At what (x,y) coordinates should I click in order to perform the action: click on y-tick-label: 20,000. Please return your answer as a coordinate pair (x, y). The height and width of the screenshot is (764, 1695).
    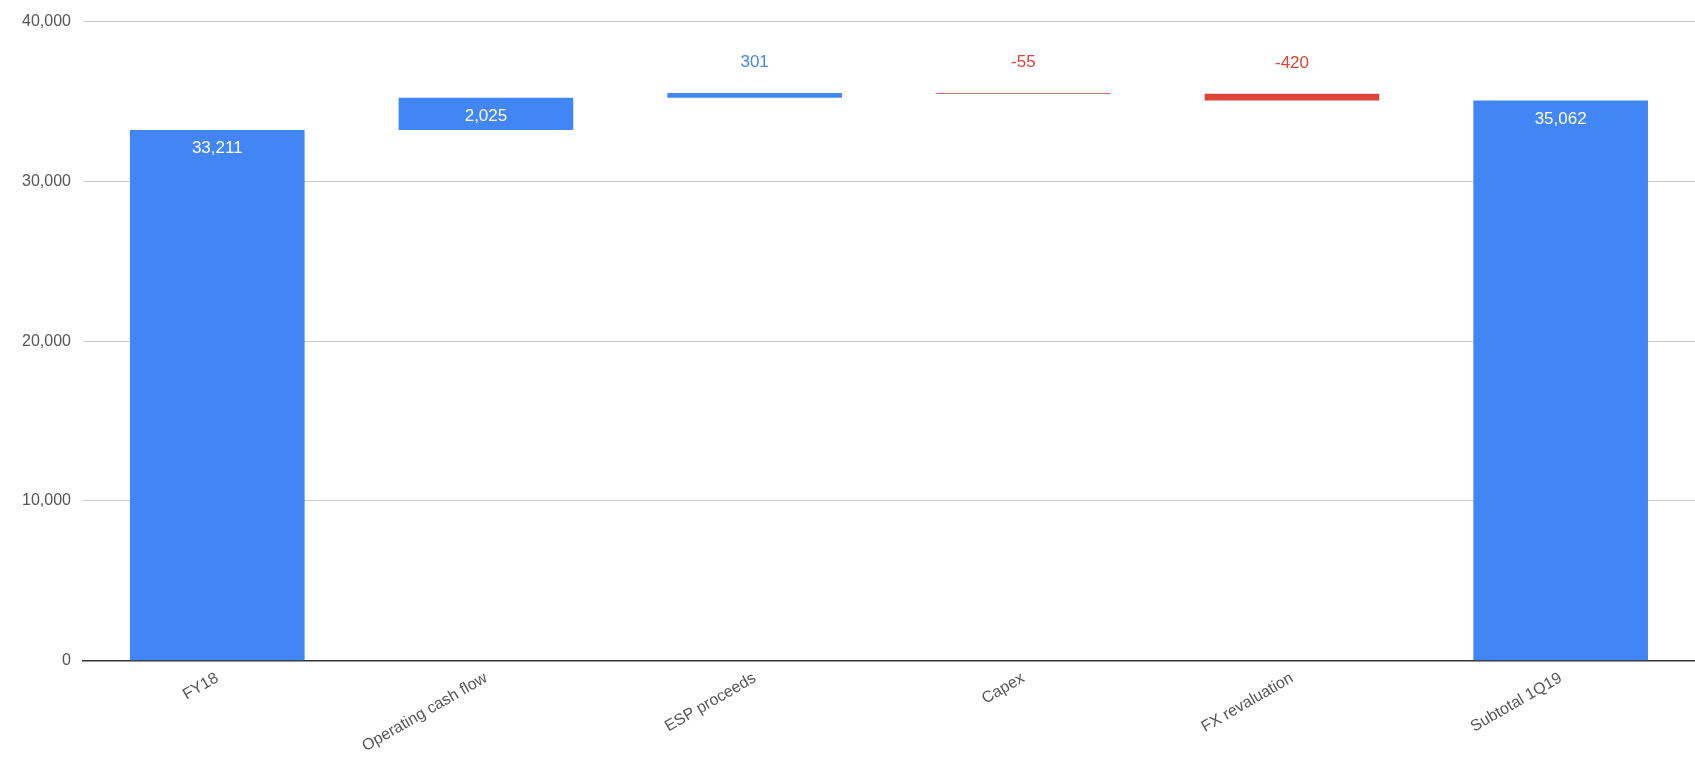
    Looking at the image, I should click on (47, 340).